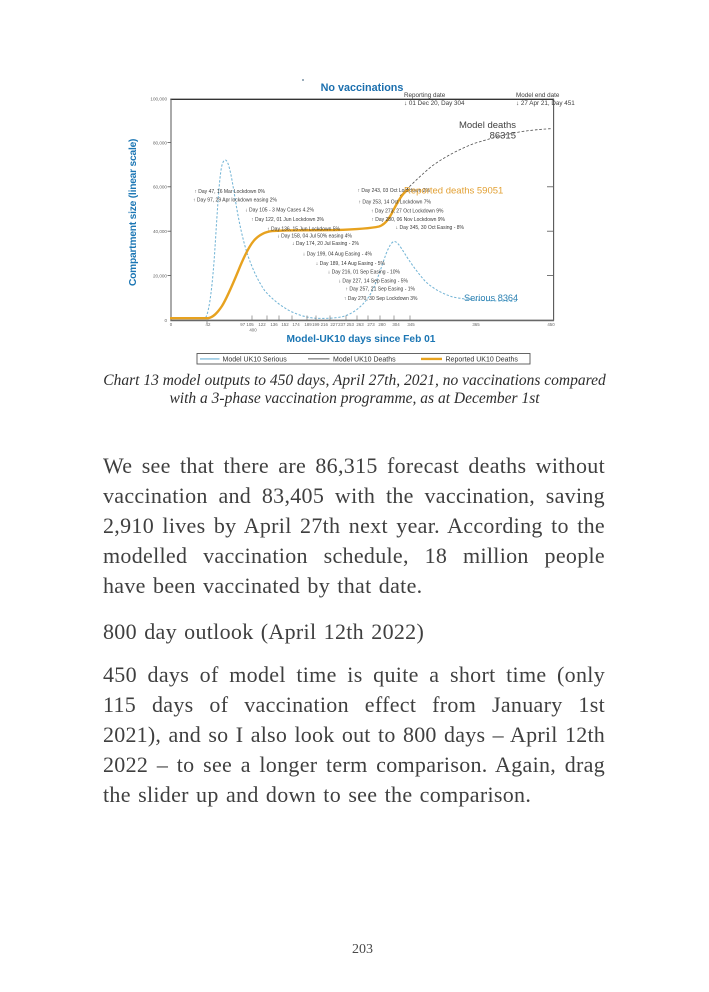 This screenshot has height=992, width=709. What do you see at coordinates (538, 95) in the screenshot?
I see `svg-text: Model end date` at bounding box center [538, 95].